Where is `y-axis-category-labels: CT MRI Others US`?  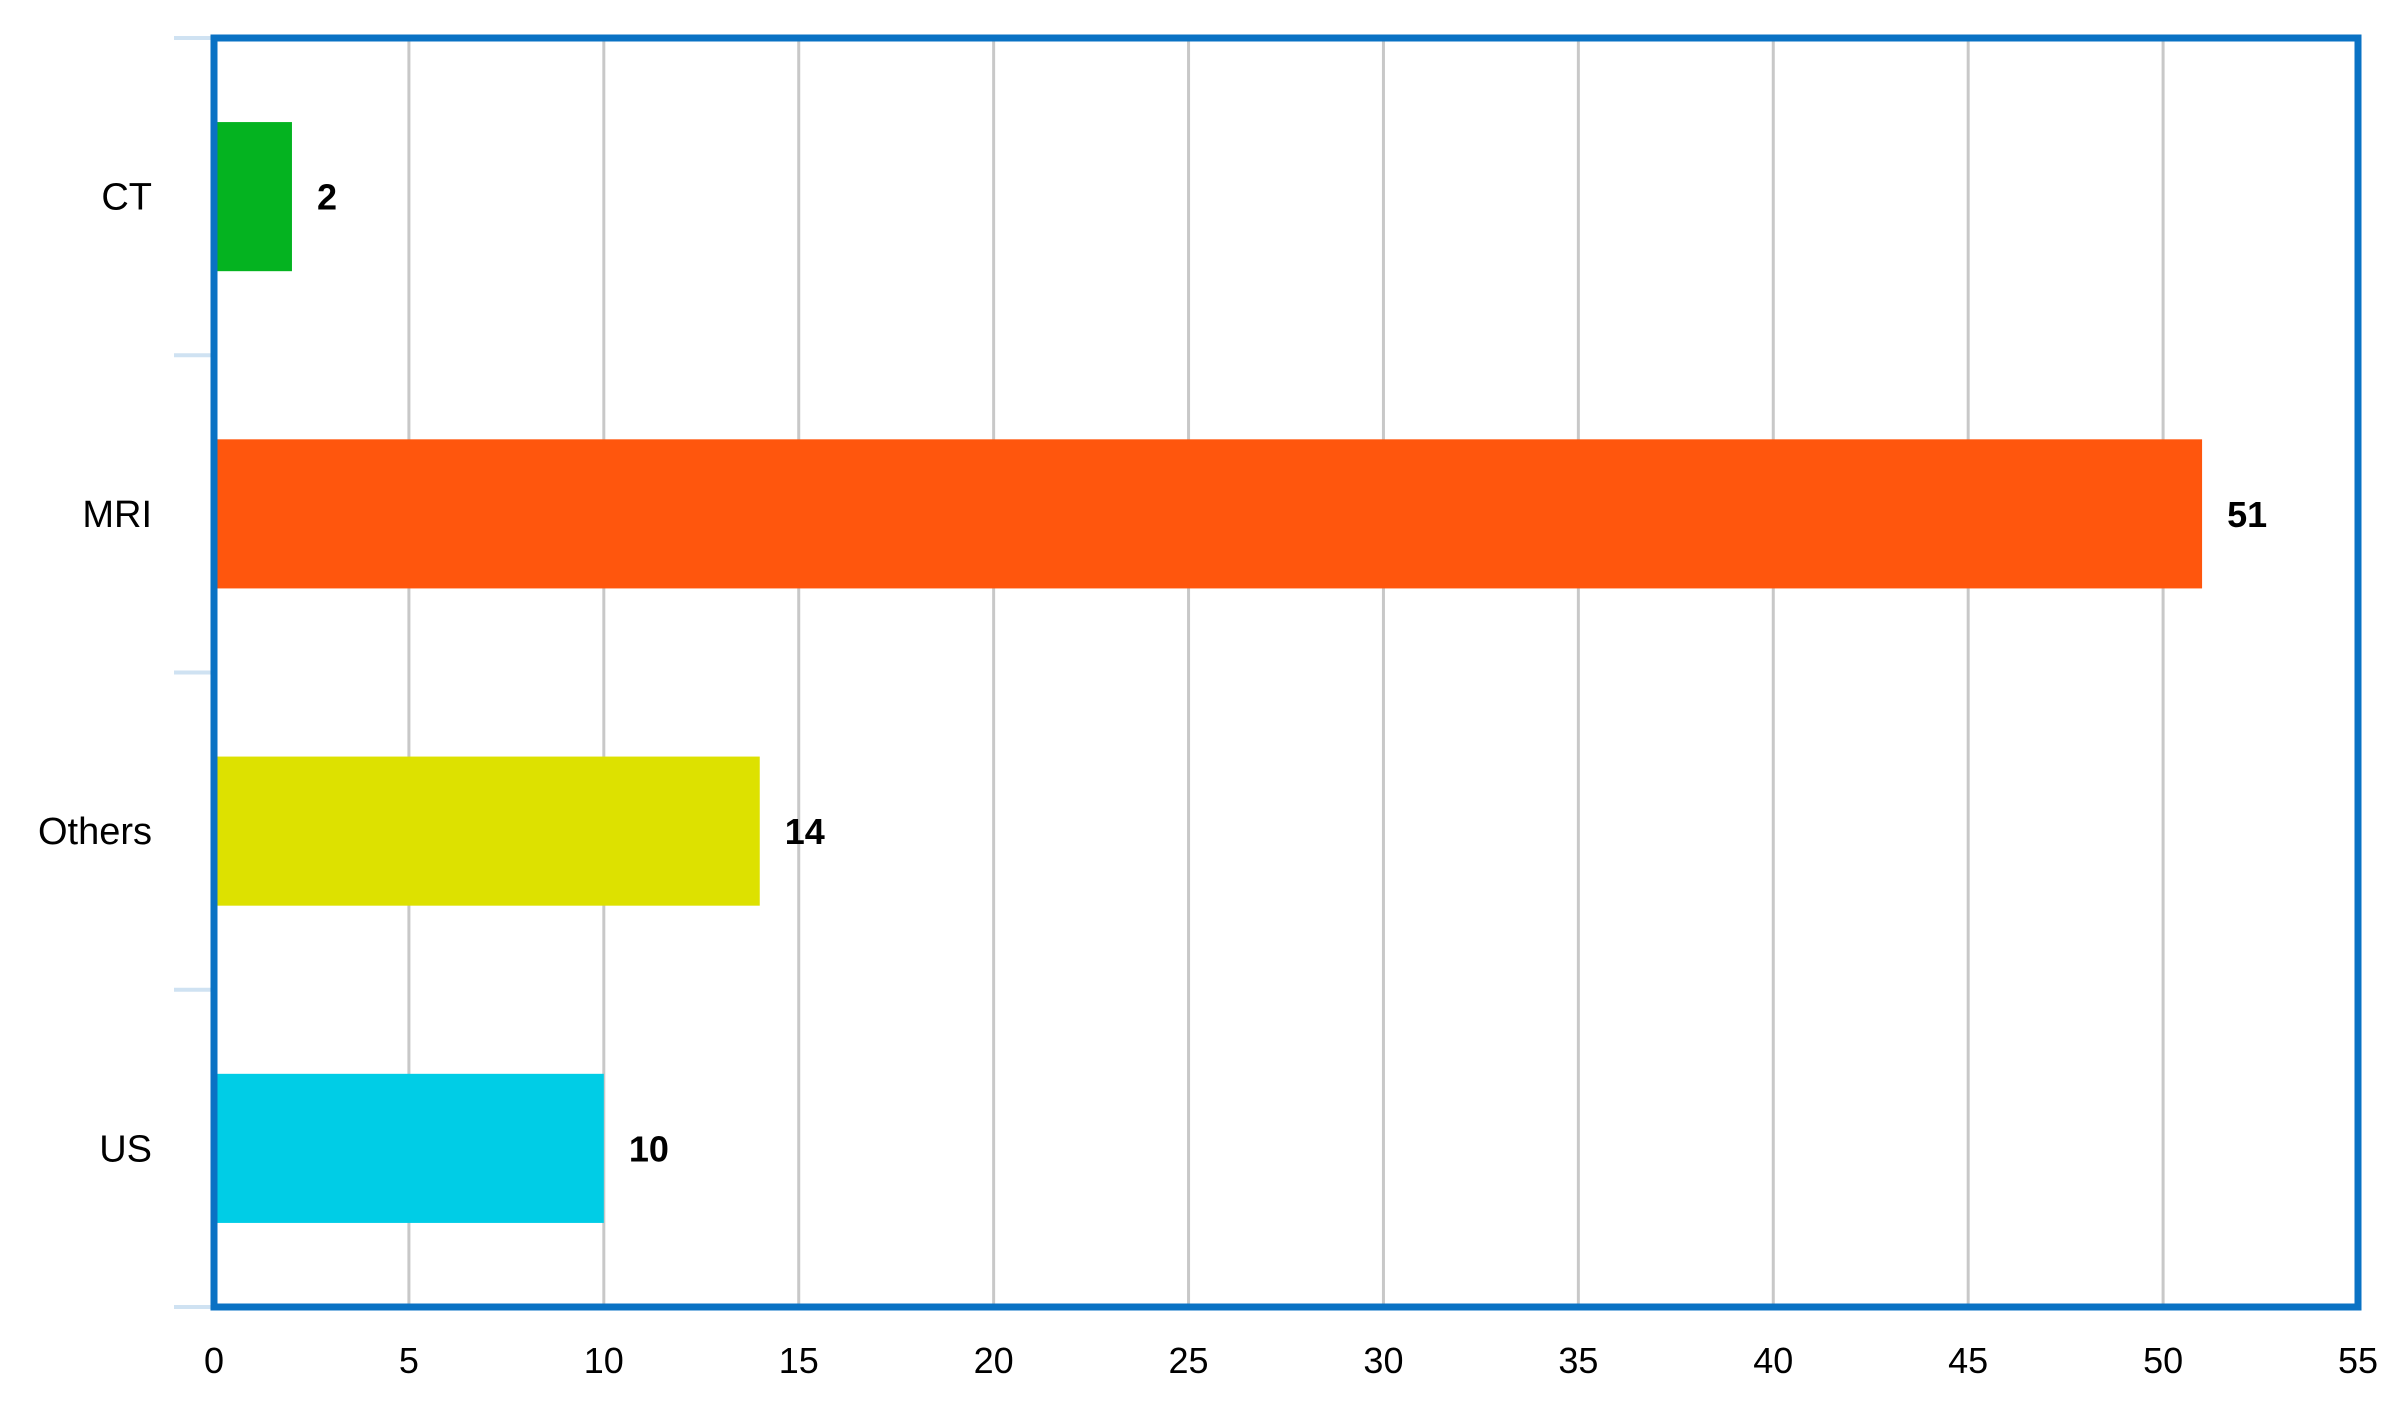
y-axis-category-labels: CT MRI Others US is located at coordinates (95, 674).